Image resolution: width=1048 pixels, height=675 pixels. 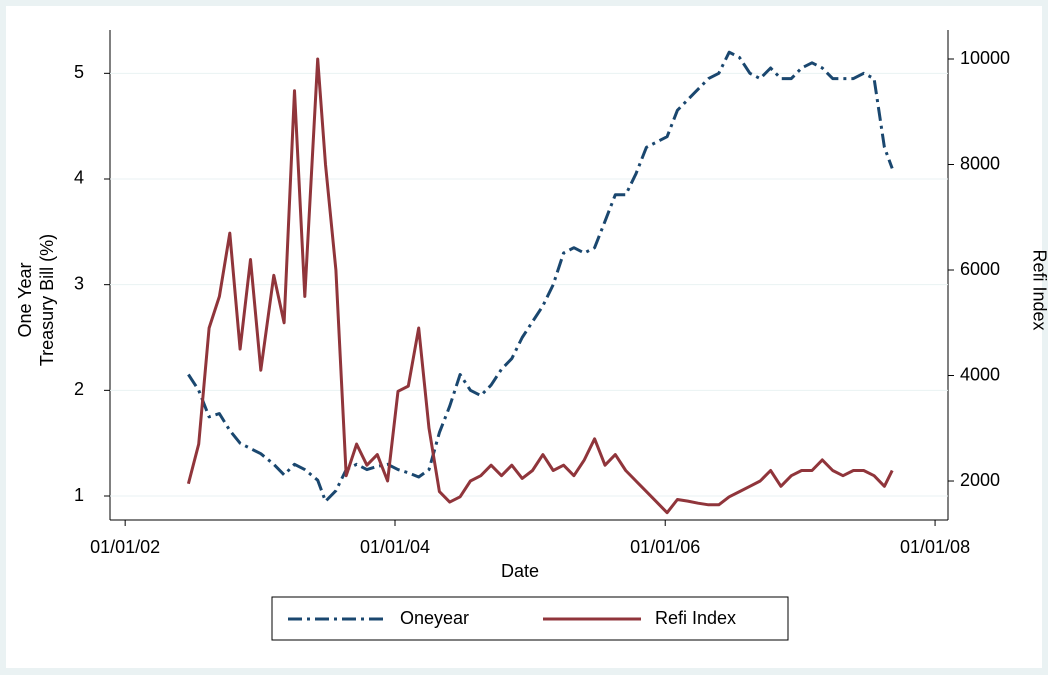 What do you see at coordinates (79, 389) in the screenshot?
I see `y-tick-label: 2` at bounding box center [79, 389].